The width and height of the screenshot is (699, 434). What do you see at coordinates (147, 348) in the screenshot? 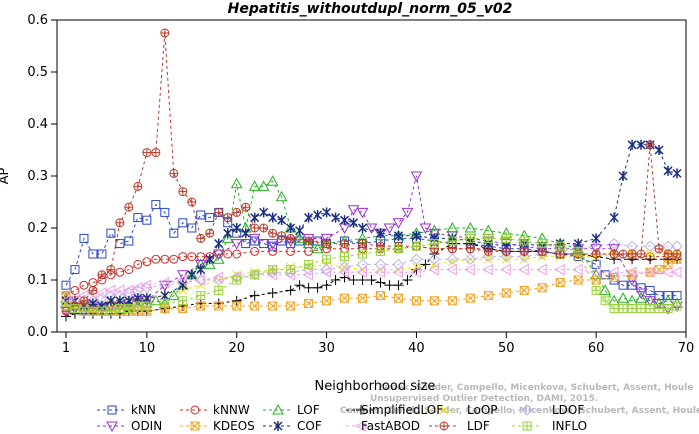
I see `x-tick-label: 10` at bounding box center [147, 348].